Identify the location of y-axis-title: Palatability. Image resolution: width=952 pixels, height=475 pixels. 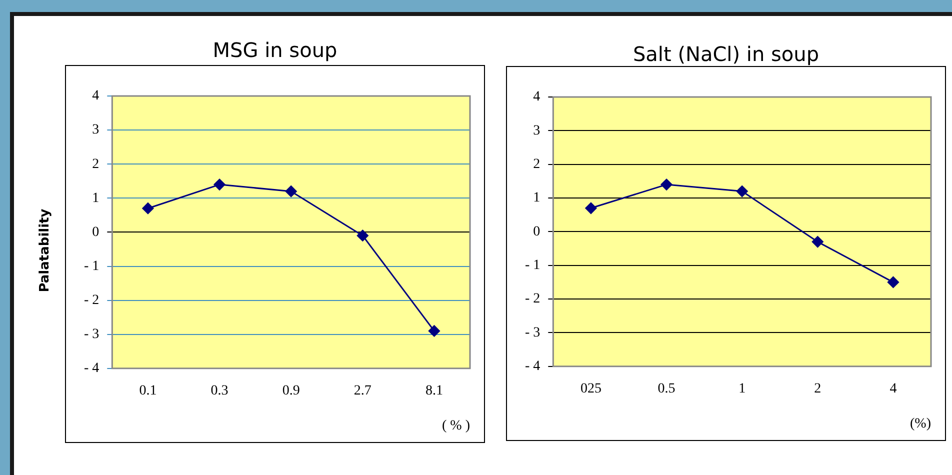
(45, 250).